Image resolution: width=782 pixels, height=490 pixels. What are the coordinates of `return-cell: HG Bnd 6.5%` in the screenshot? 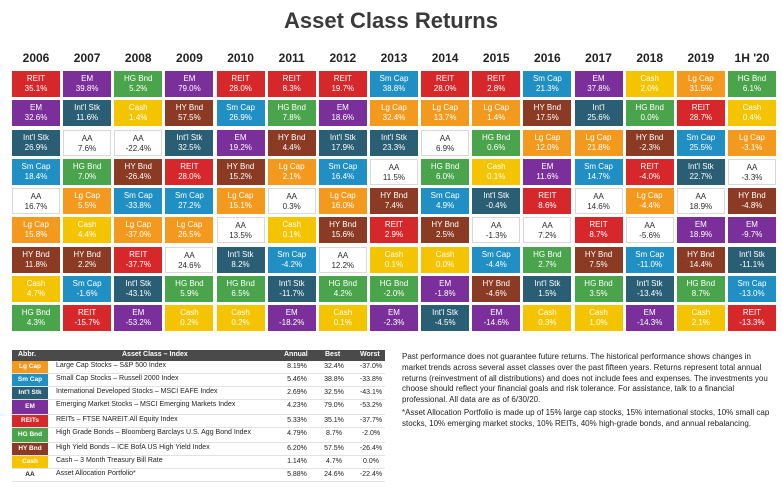 It's located at (240, 288).